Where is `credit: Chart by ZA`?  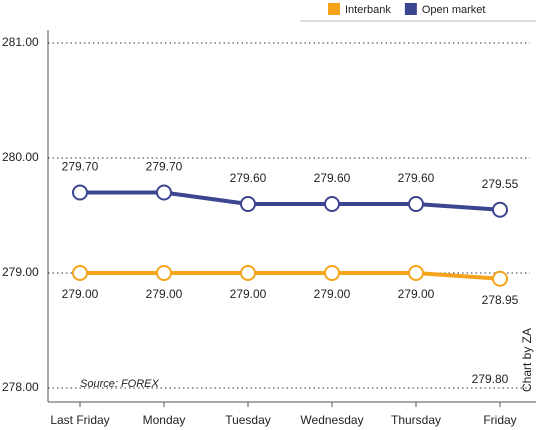 credit: Chart by ZA is located at coordinates (527, 360).